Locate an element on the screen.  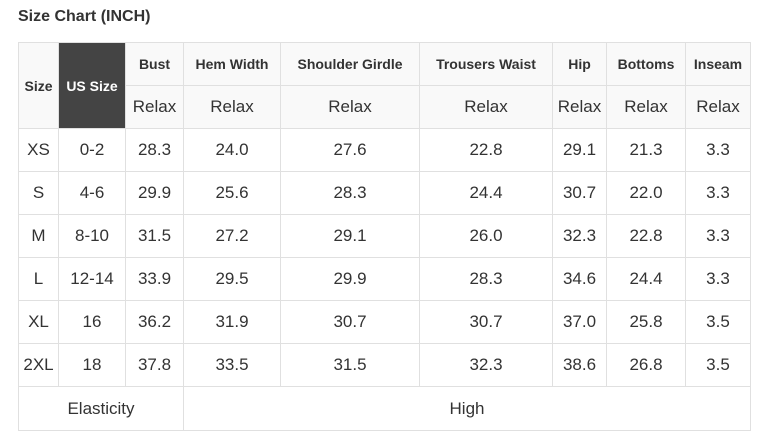
header-us-size: US Size is located at coordinates (92, 85).